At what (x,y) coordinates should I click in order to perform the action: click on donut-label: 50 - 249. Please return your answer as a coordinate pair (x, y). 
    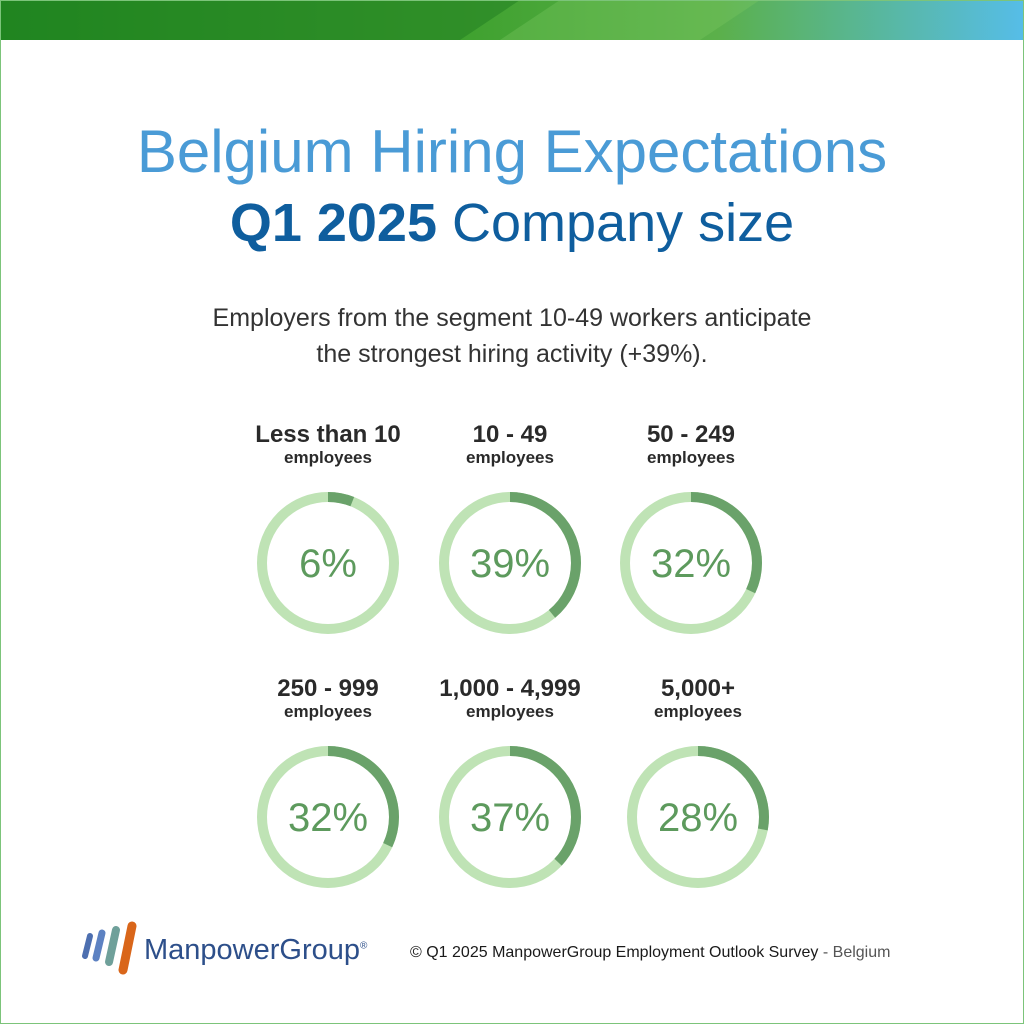
    Looking at the image, I should click on (691, 434).